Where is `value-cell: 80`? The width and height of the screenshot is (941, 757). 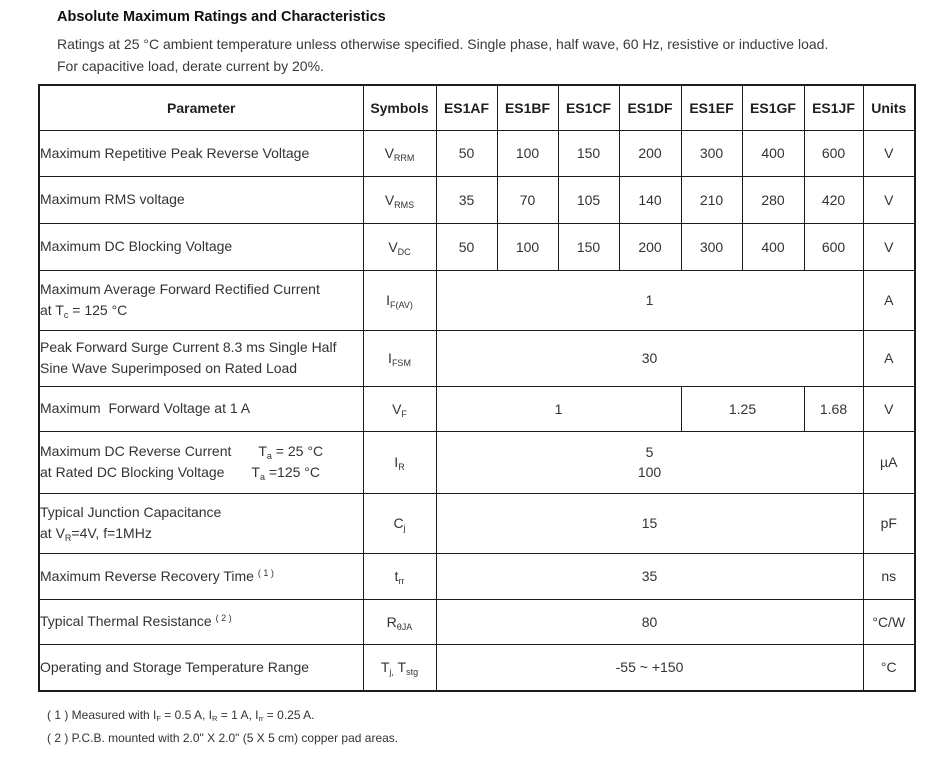
value-cell: 80 is located at coordinates (649, 621).